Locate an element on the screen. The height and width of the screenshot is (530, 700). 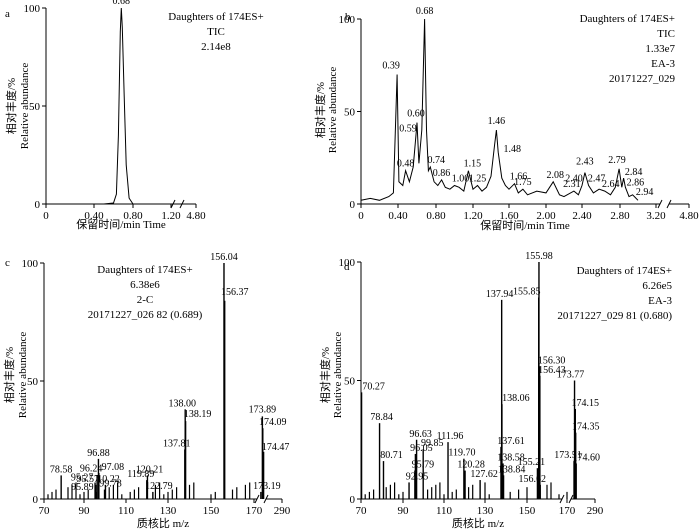
x-tick-label-d: 110 is located at coordinates (444, 511).